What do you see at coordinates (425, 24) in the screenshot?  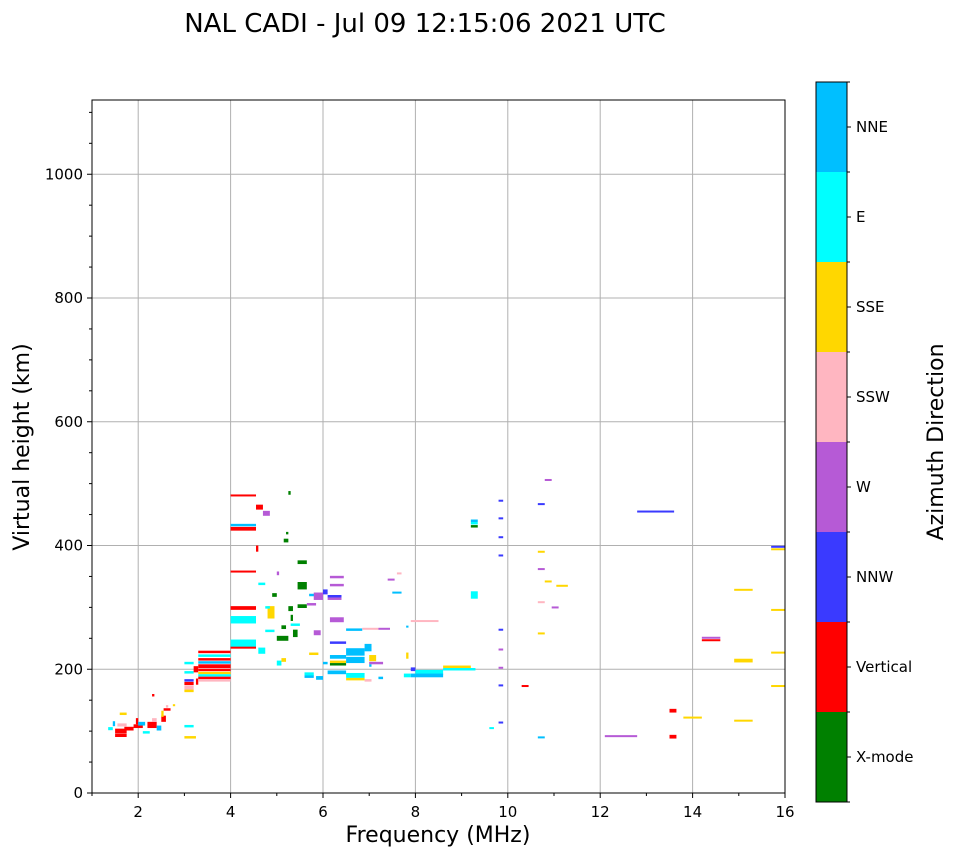 I see `chart-title: NAL CADI - Jul 09 12:15:06 2021 UTC` at bounding box center [425, 24].